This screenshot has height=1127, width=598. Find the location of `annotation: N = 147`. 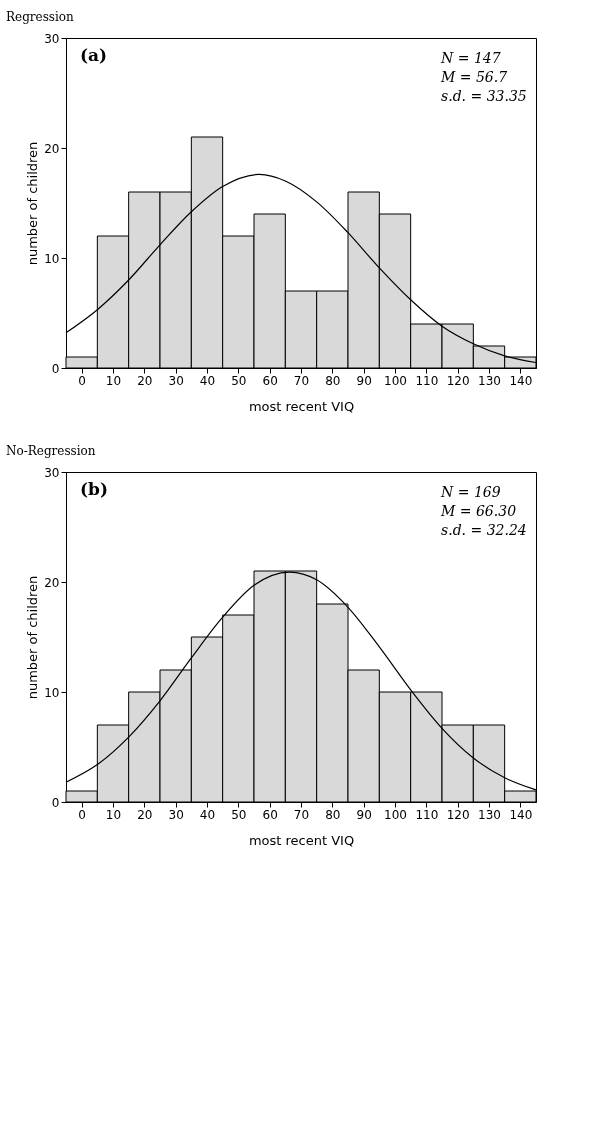

annotation: N = 147 is located at coordinates (470, 58).